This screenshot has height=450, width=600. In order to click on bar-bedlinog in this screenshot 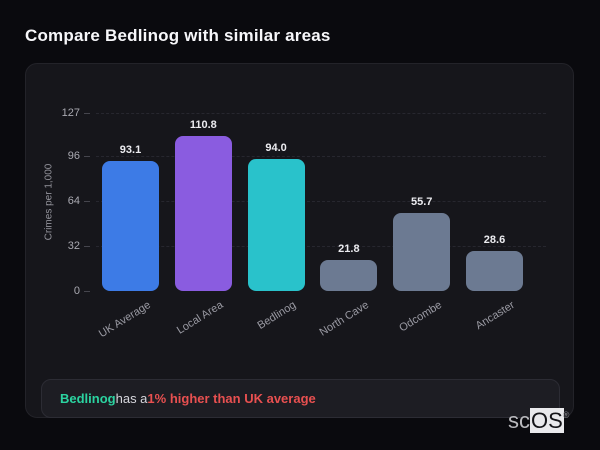, I will do `click(276, 225)`.